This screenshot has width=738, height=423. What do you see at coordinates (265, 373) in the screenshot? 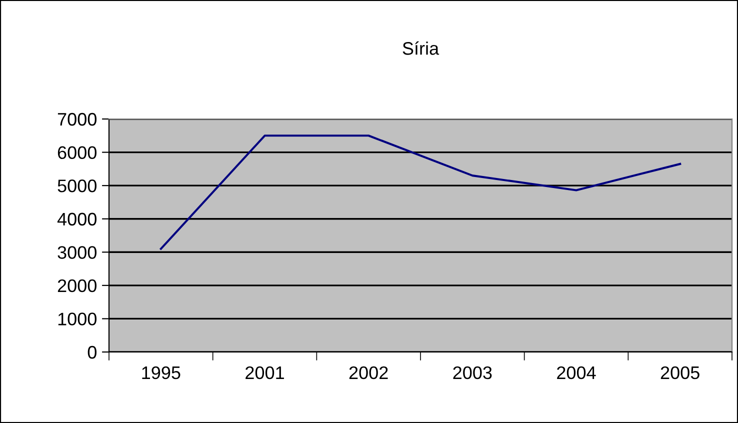
I see `x-tick-label: 2001` at bounding box center [265, 373].